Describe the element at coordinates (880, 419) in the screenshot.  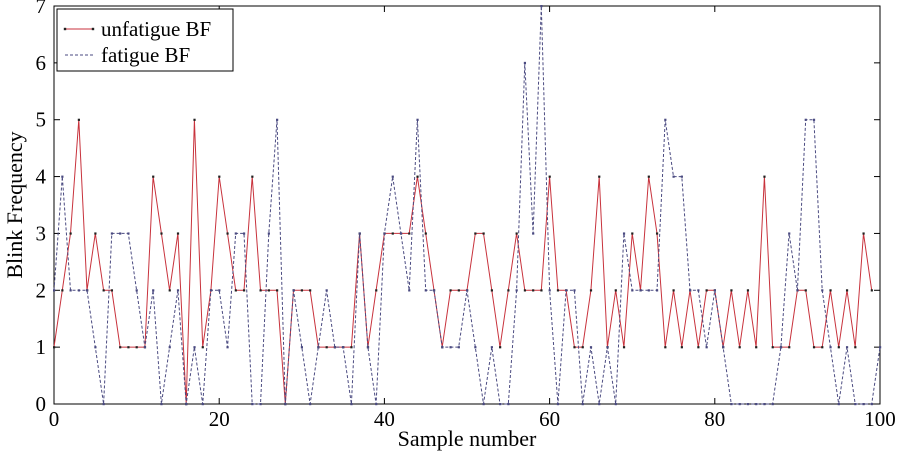
I see `x-tick-label: 100` at that location.